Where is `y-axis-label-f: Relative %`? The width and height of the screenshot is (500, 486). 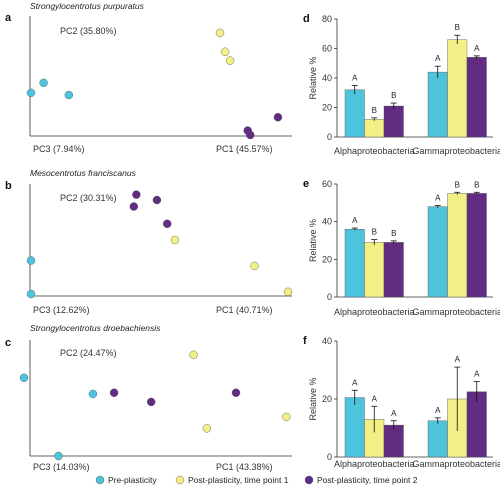 y-axis-label-f: Relative % is located at coordinates (313, 398).